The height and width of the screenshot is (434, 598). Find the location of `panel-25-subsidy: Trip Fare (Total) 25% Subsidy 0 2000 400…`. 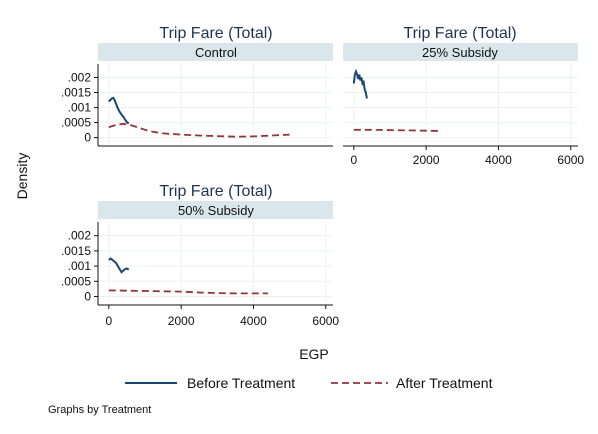

panel-25-subsidy: Trip Fare (Total) 25% Subsidy 0 2000 400… is located at coordinates (463, 96).